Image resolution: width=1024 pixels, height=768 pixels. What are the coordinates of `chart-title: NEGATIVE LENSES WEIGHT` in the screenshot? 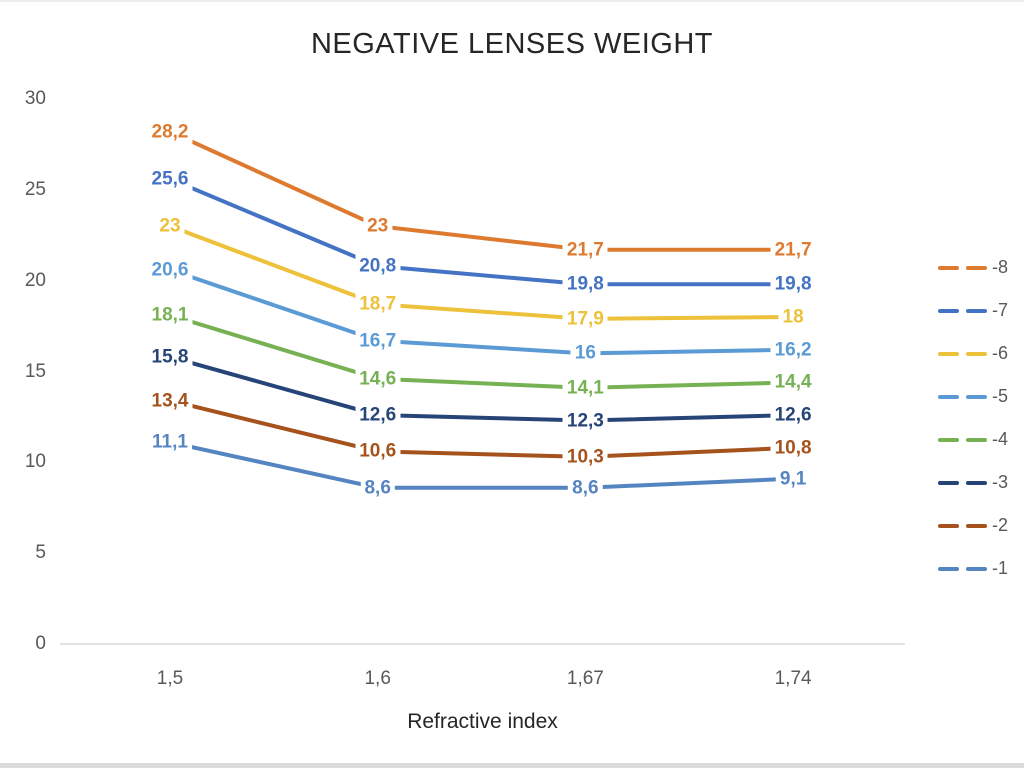 It's located at (512, 44).